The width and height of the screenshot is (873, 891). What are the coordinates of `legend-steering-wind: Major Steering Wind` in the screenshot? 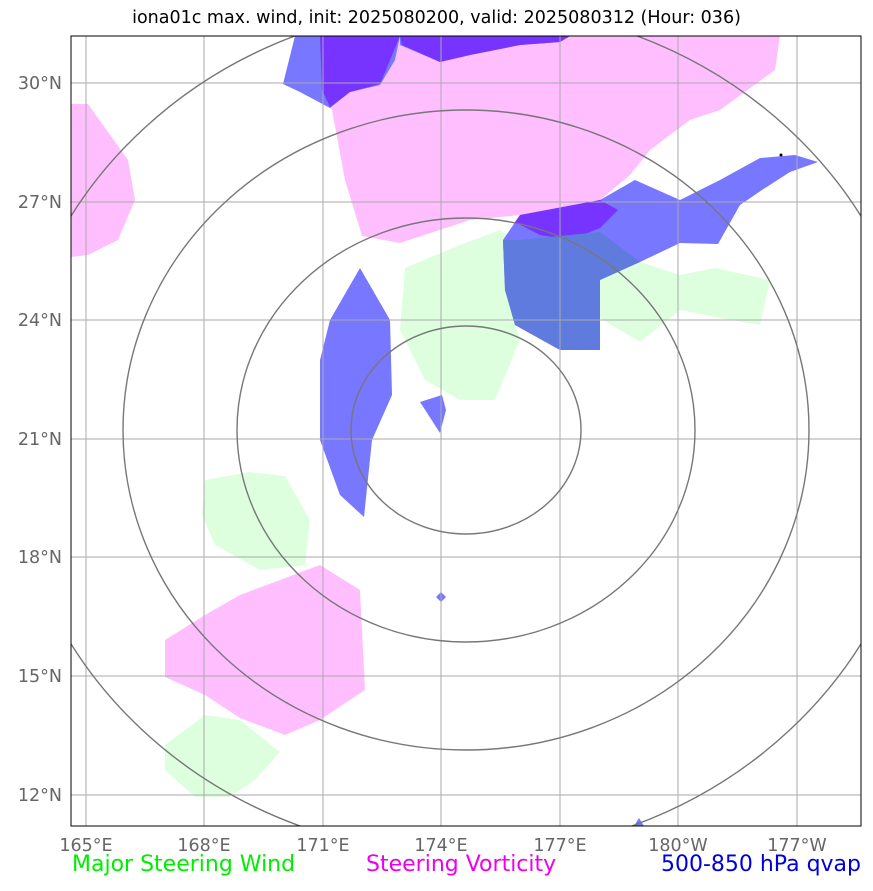 It's located at (184, 864).